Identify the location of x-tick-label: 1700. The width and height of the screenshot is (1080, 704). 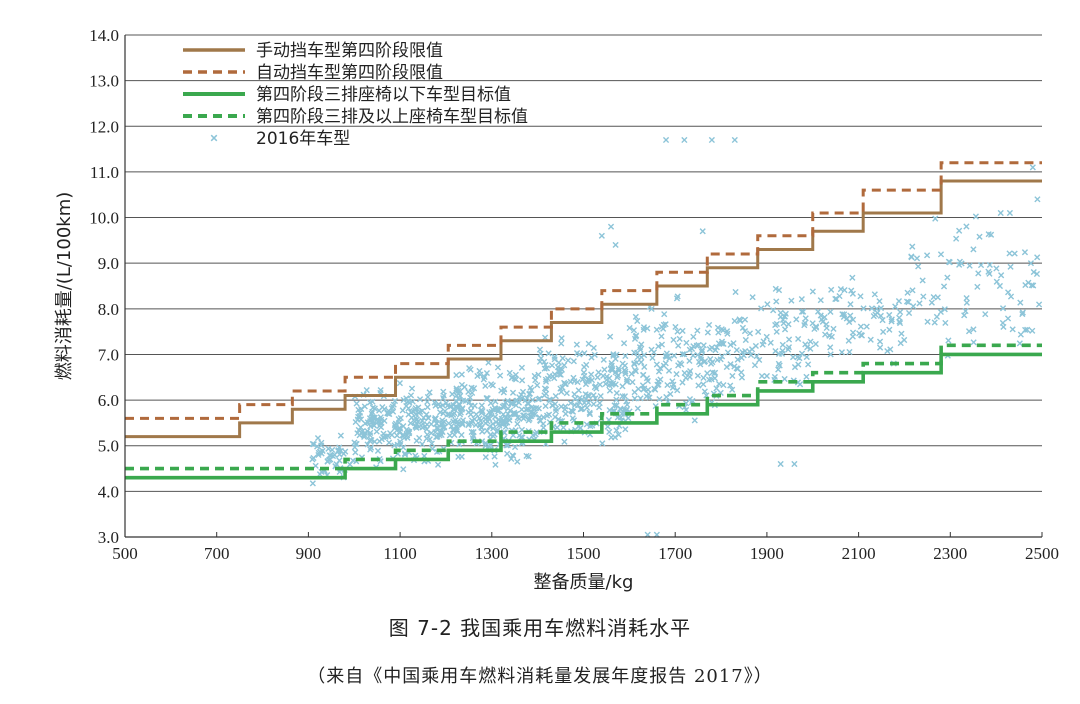
(675, 553).